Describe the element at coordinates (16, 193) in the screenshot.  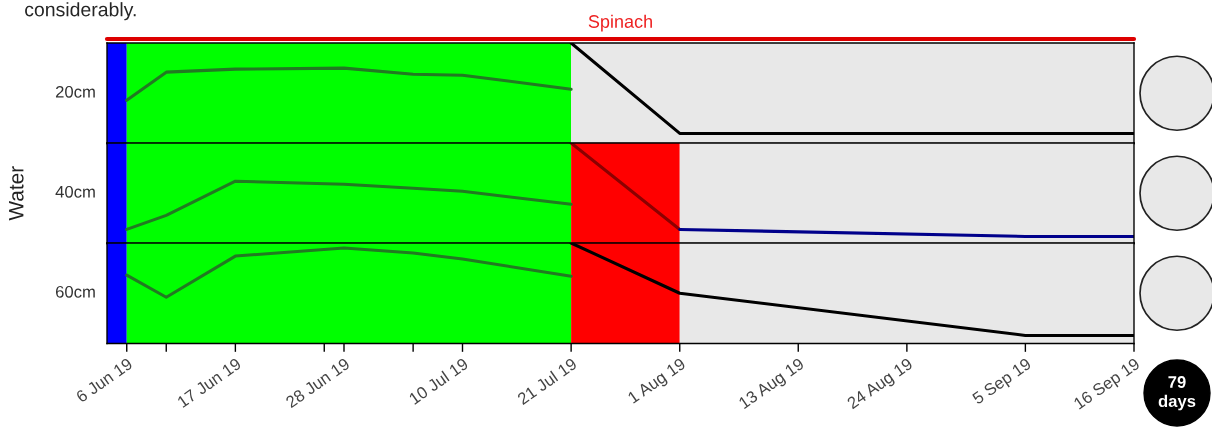
I see `text: Water` at that location.